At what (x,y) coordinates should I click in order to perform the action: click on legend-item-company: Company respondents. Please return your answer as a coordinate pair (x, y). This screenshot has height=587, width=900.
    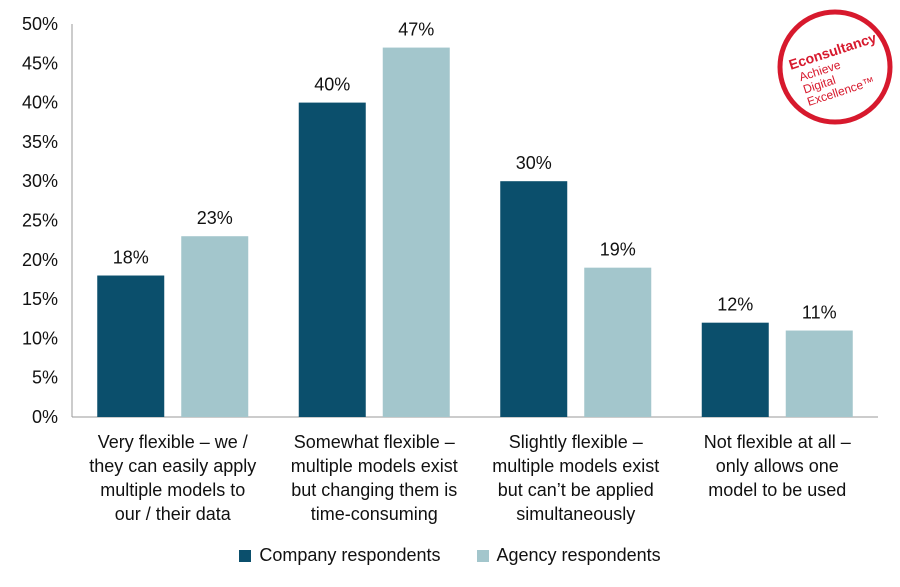
    Looking at the image, I should click on (340, 555).